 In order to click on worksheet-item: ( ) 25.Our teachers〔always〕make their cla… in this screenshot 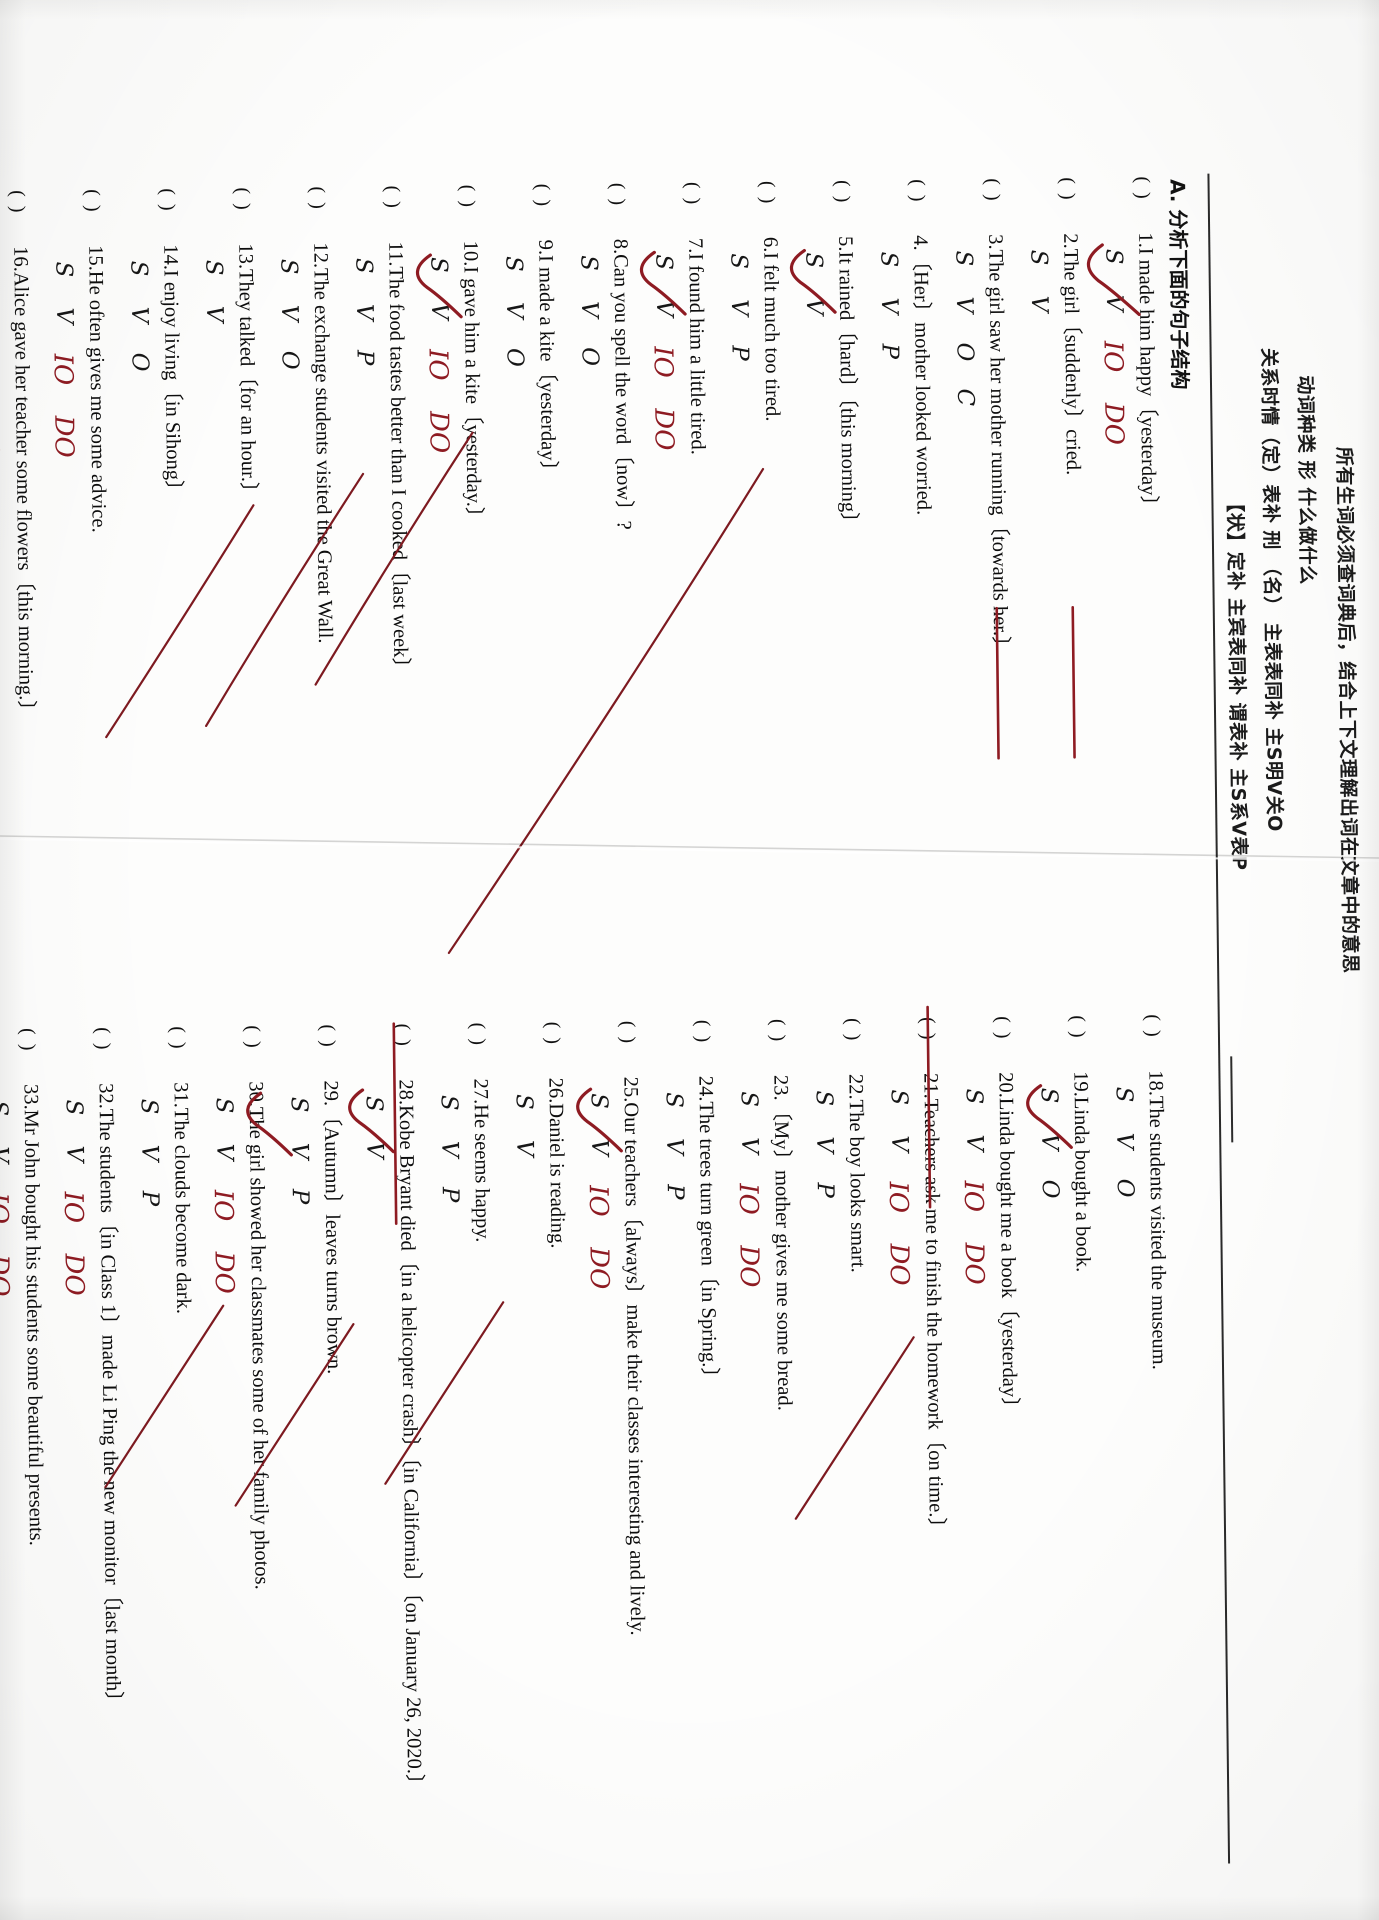, I will do `click(609, 1451)`.